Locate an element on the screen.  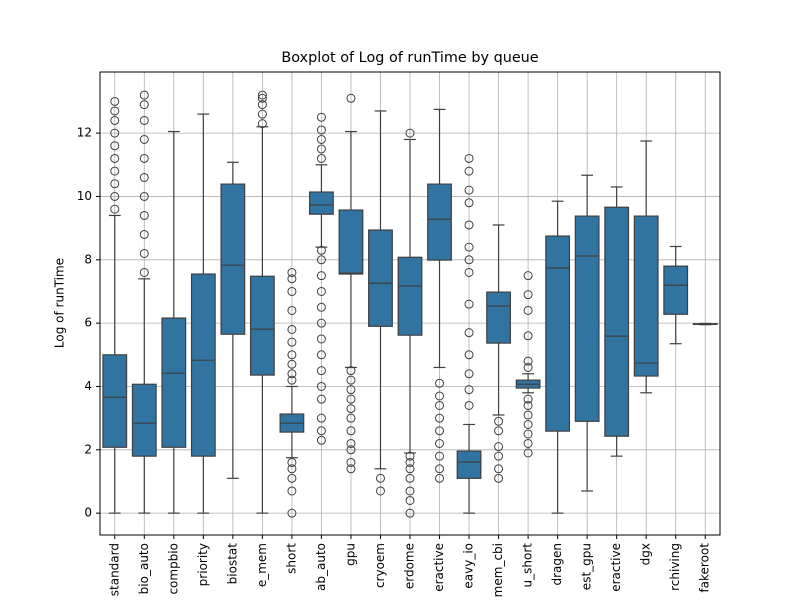
x-tick-label: dragen is located at coordinates (557, 564).